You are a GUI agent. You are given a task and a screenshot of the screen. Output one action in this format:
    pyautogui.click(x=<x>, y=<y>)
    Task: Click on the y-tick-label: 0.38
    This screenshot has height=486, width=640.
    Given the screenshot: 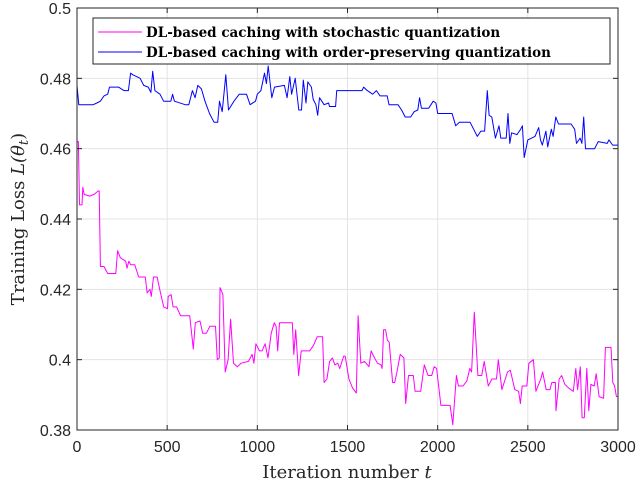 What is the action you would take?
    pyautogui.click(x=55, y=431)
    